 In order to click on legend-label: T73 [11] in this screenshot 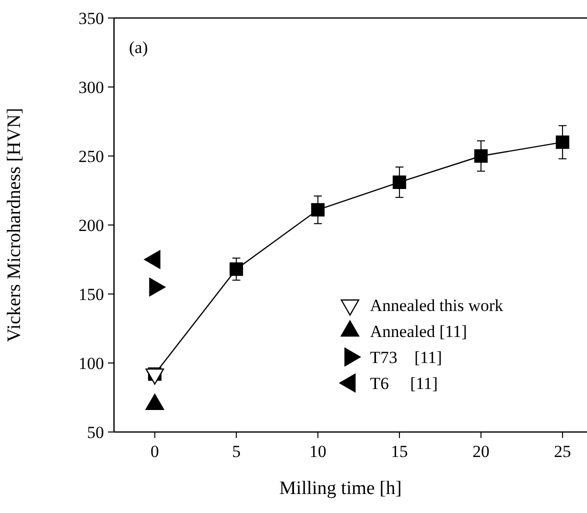, I will do `click(406, 357)`.